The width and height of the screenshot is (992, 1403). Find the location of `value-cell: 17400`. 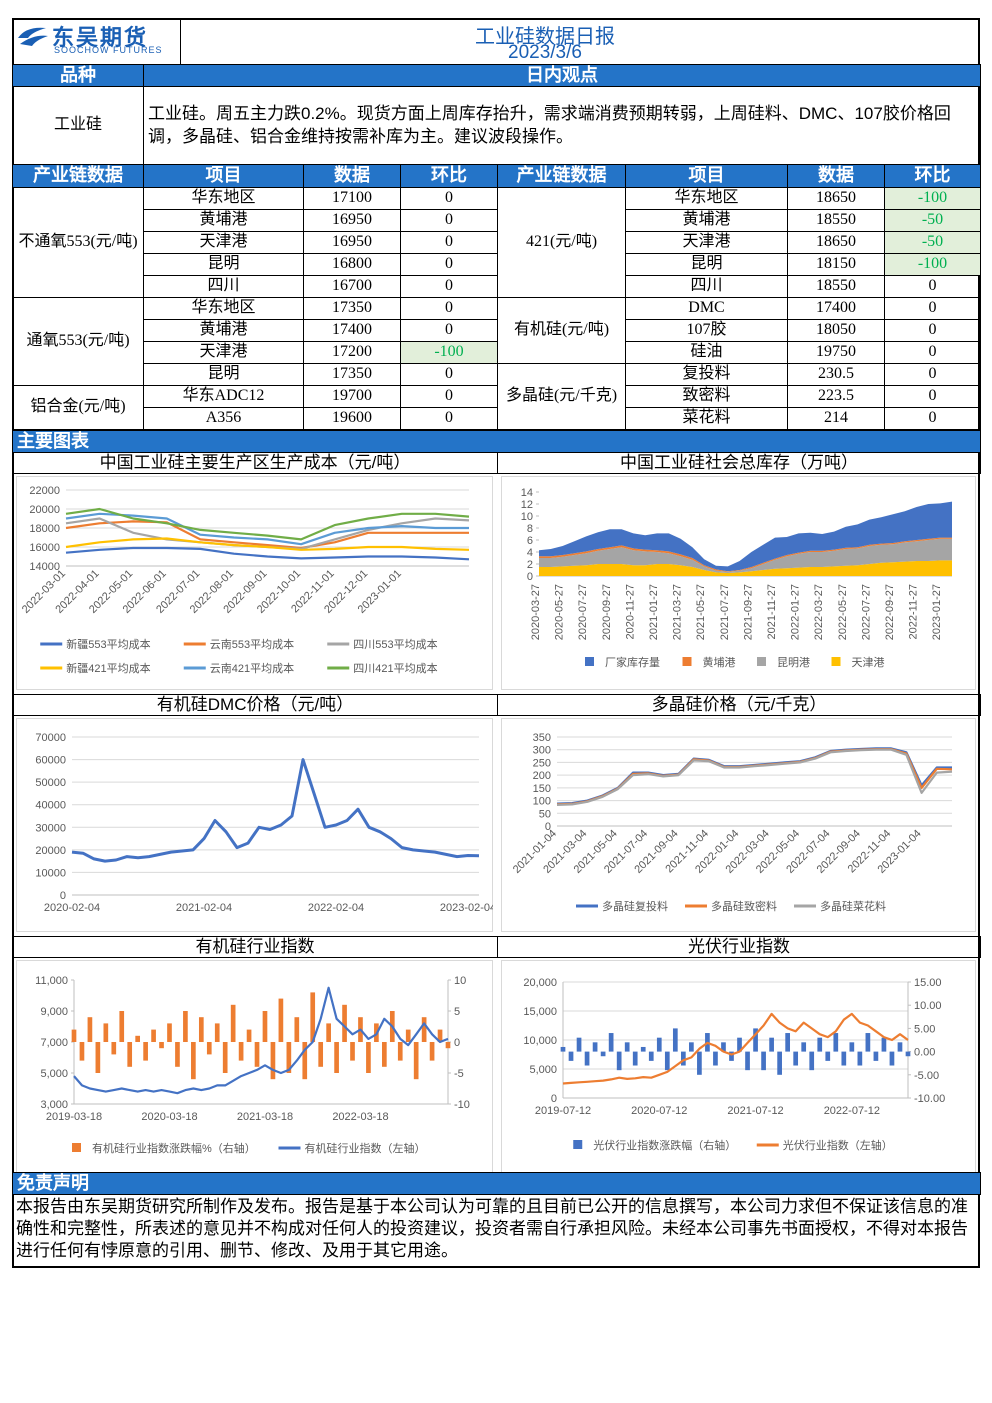

value-cell: 17400 is located at coordinates (352, 330).